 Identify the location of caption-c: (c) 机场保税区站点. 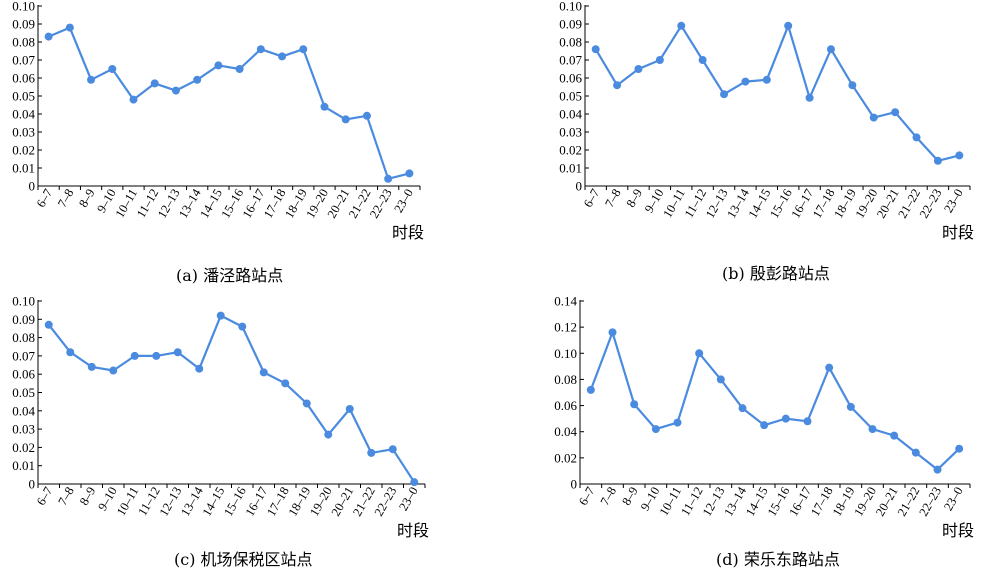
(243, 559).